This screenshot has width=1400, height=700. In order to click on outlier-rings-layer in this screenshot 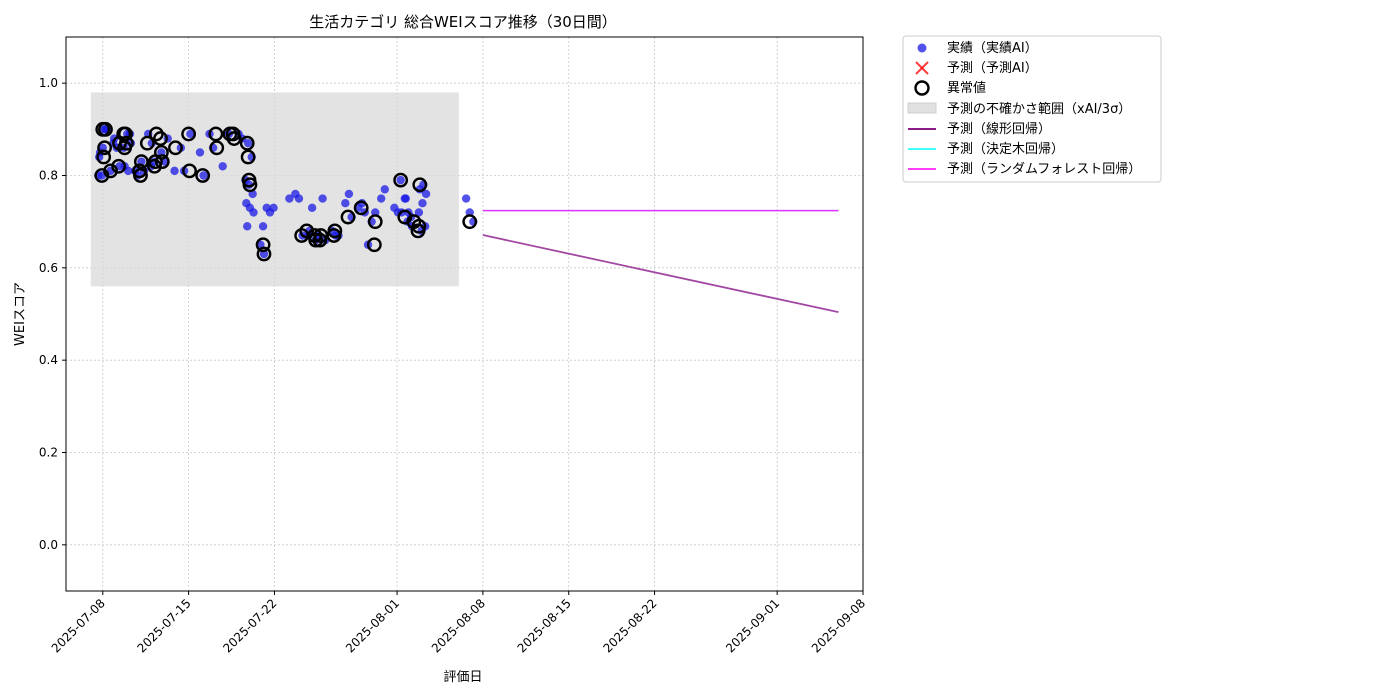, I will do `click(286, 191)`.